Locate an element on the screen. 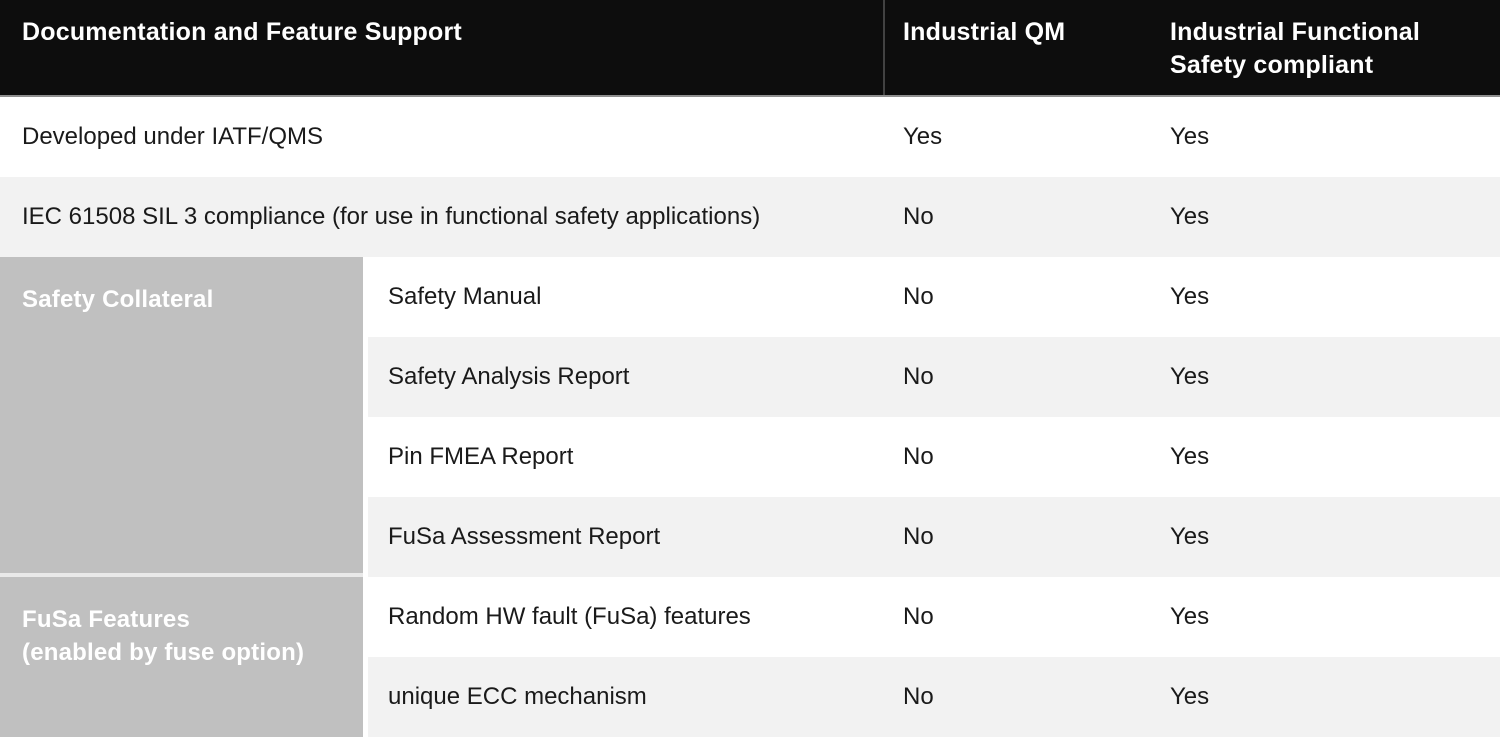 The width and height of the screenshot is (1500, 737). table-row: Safety Analysis Report No Yes is located at coordinates (934, 377).